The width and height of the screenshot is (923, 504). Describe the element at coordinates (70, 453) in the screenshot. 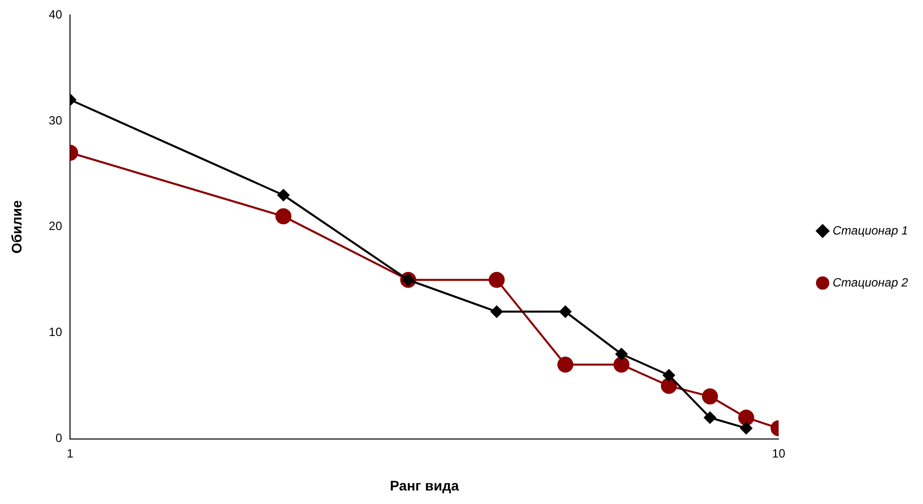

I see `x-tick-label: 1` at that location.